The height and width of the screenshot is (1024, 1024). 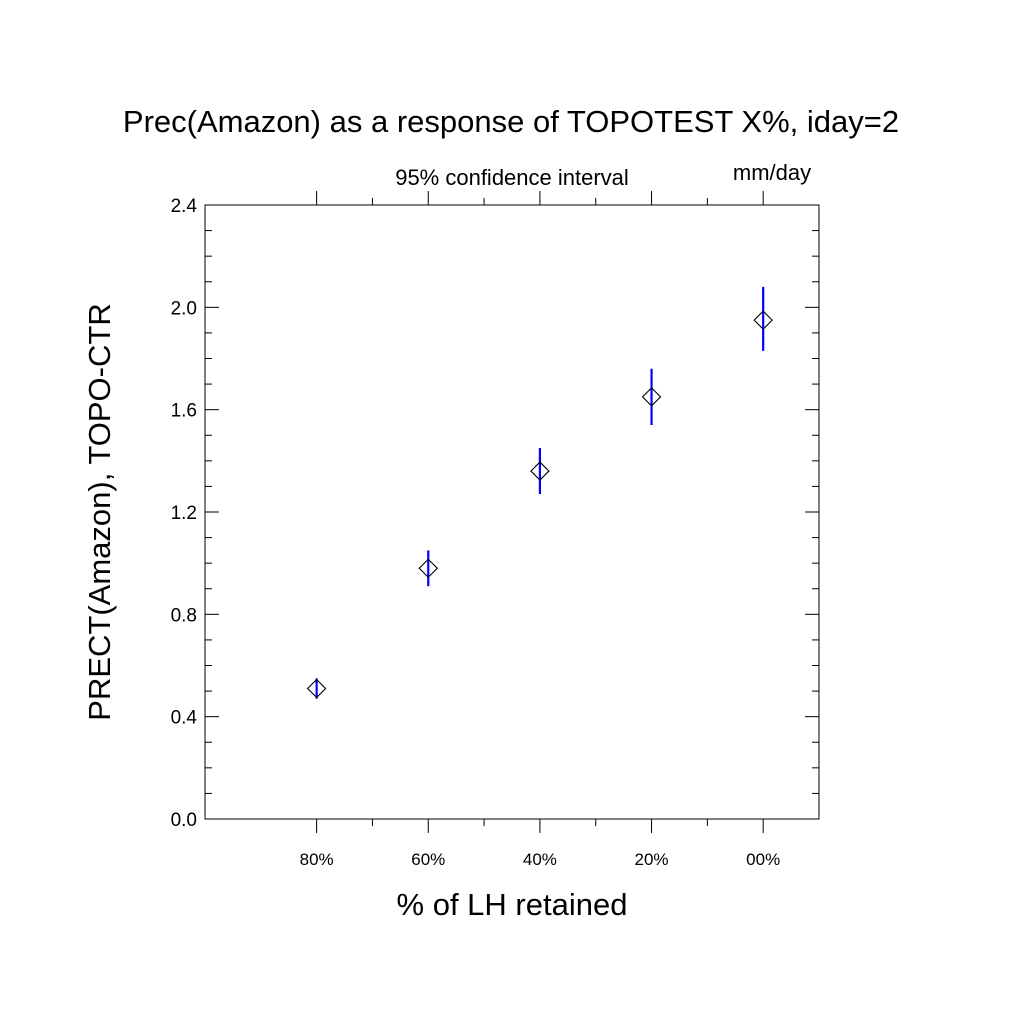 I want to click on chart-subtitle: 95% confidence interval, so click(x=512, y=177).